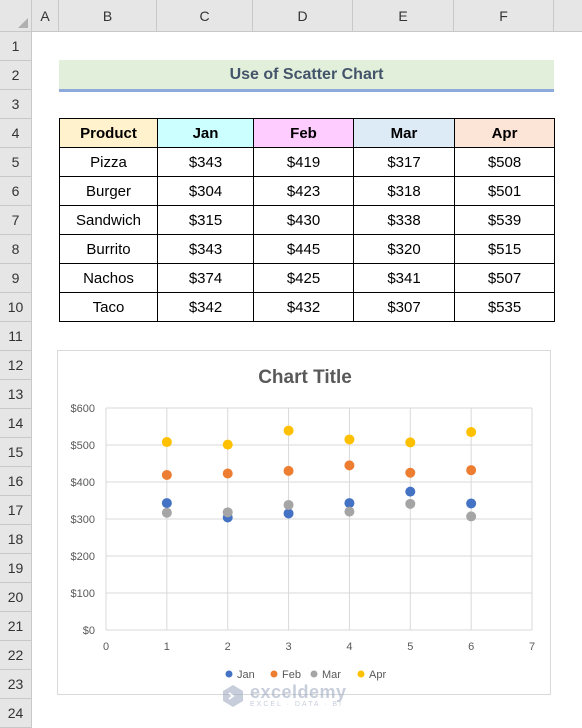 This screenshot has height=728, width=582. Describe the element at coordinates (504, 191) in the screenshot. I see `price-cell: $501` at that location.